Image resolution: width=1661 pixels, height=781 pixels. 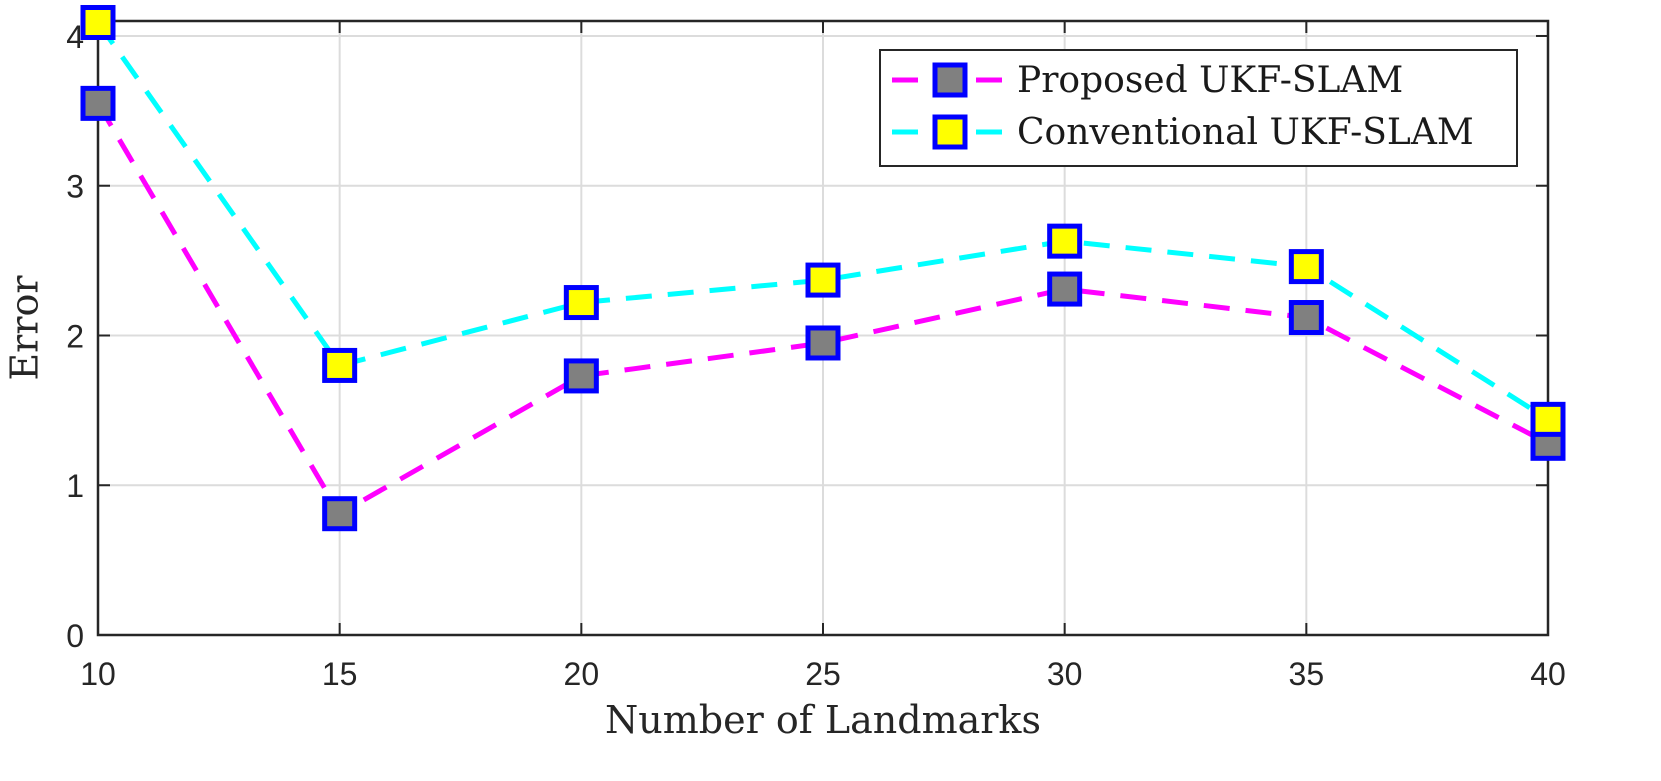 I want to click on x-tick-label: 25, so click(x=823, y=674).